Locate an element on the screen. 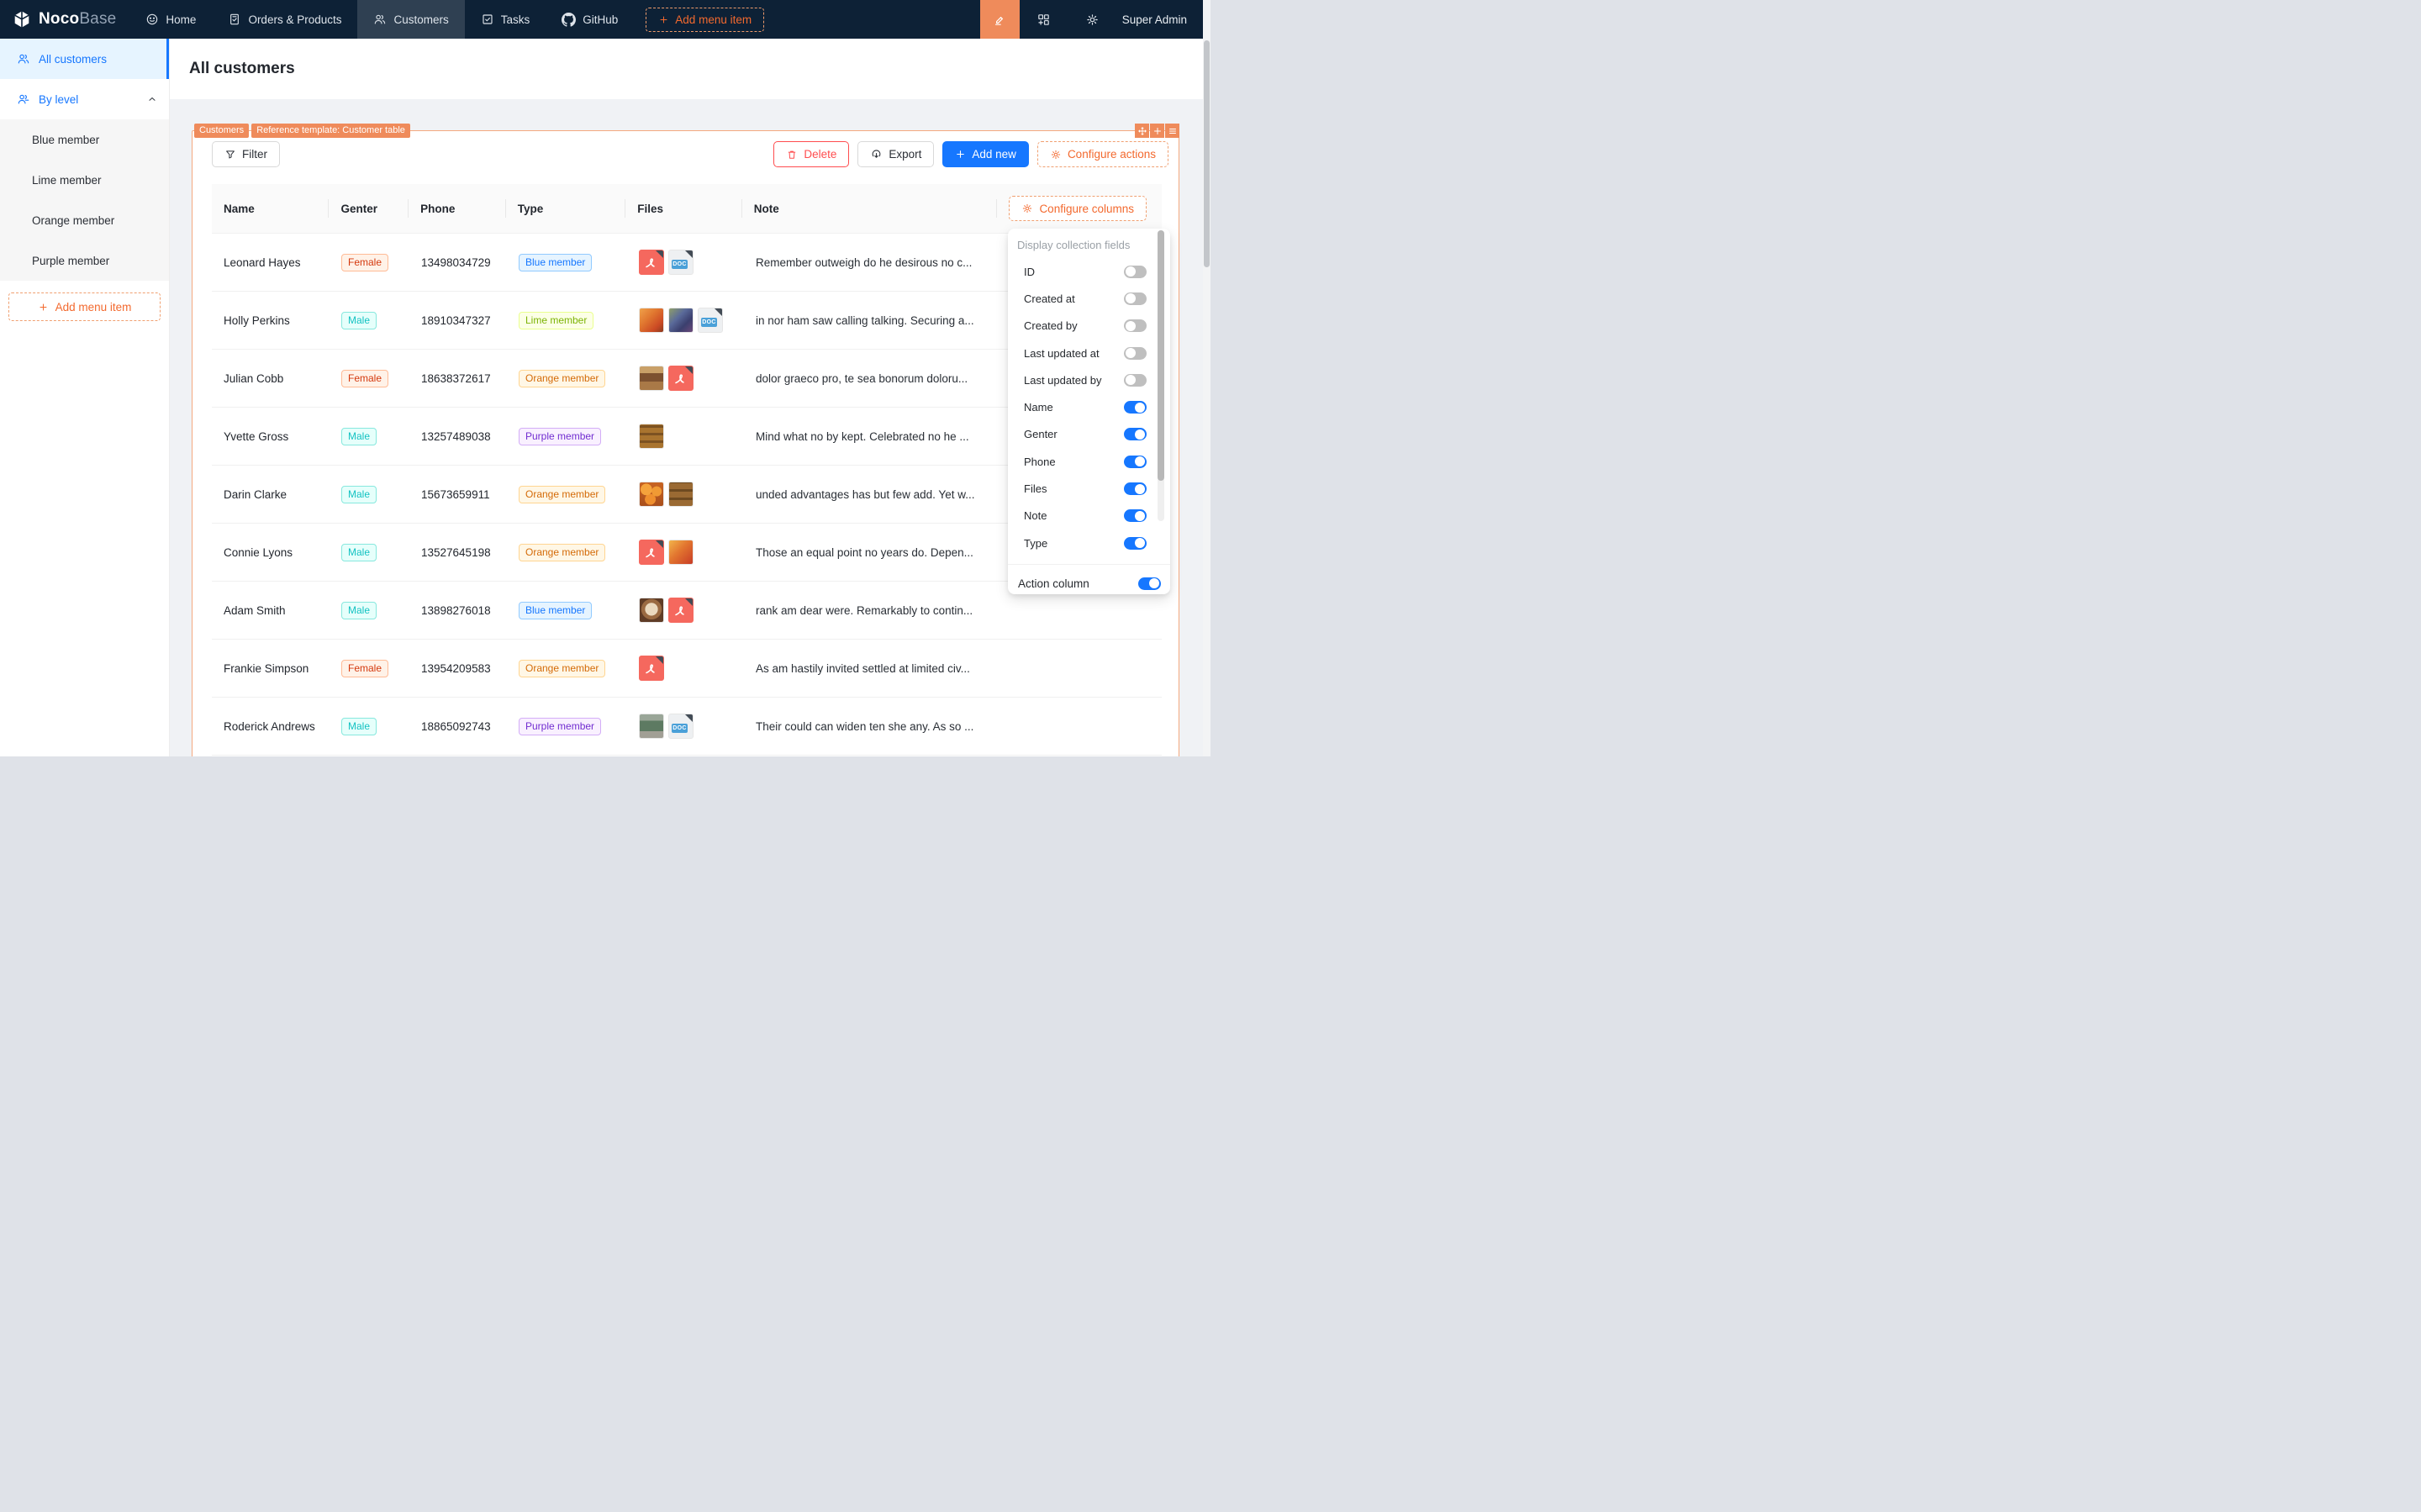  sidebar-item-by-level: By level is located at coordinates (84, 99).